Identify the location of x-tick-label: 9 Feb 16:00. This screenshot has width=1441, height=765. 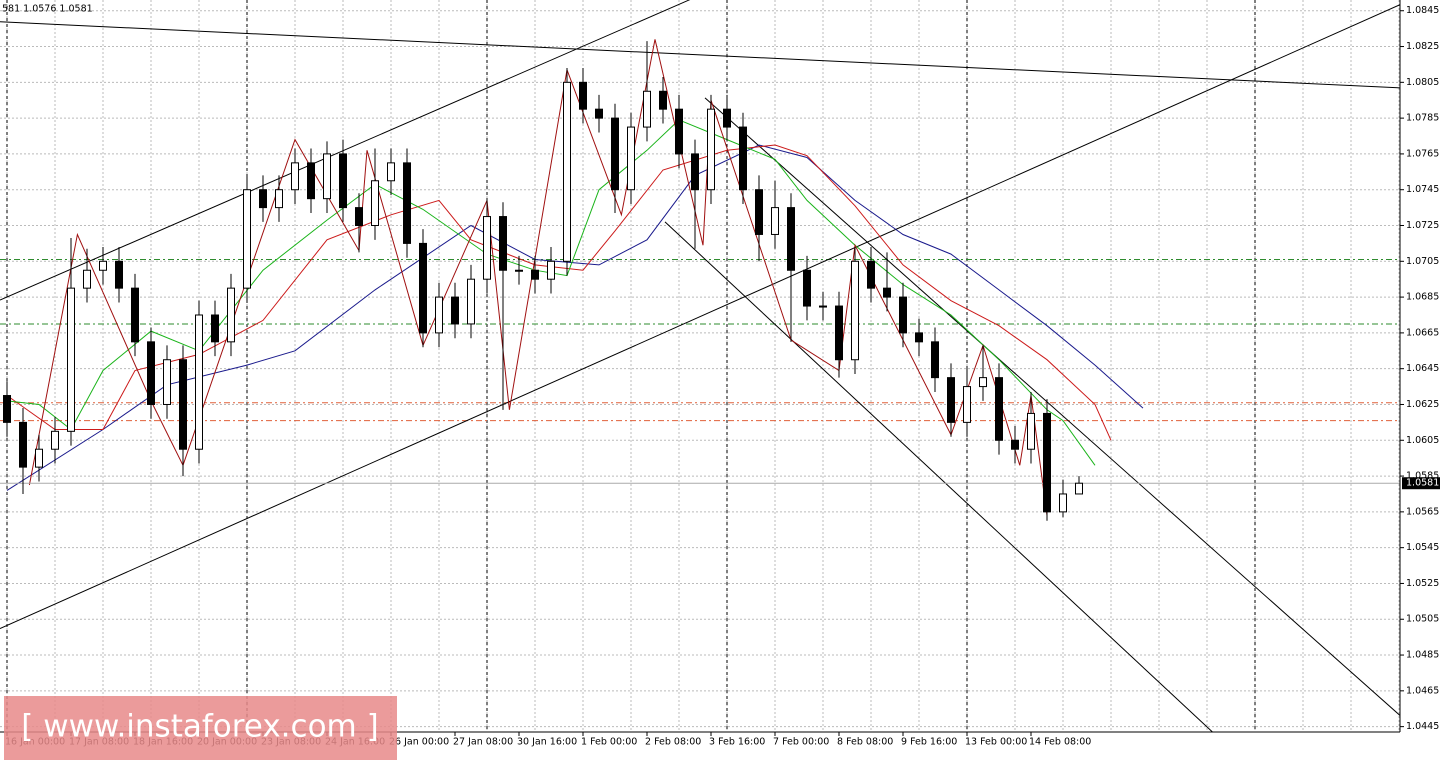
(929, 742).